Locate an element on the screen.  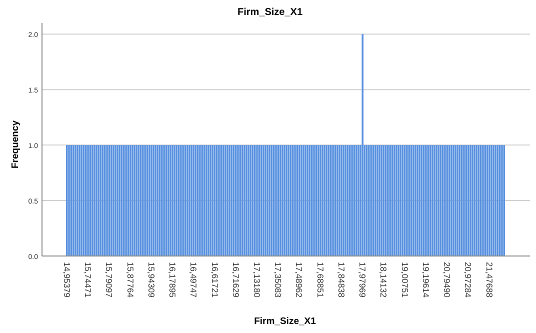
x-tick-label: 16,49747 is located at coordinates (193, 280).